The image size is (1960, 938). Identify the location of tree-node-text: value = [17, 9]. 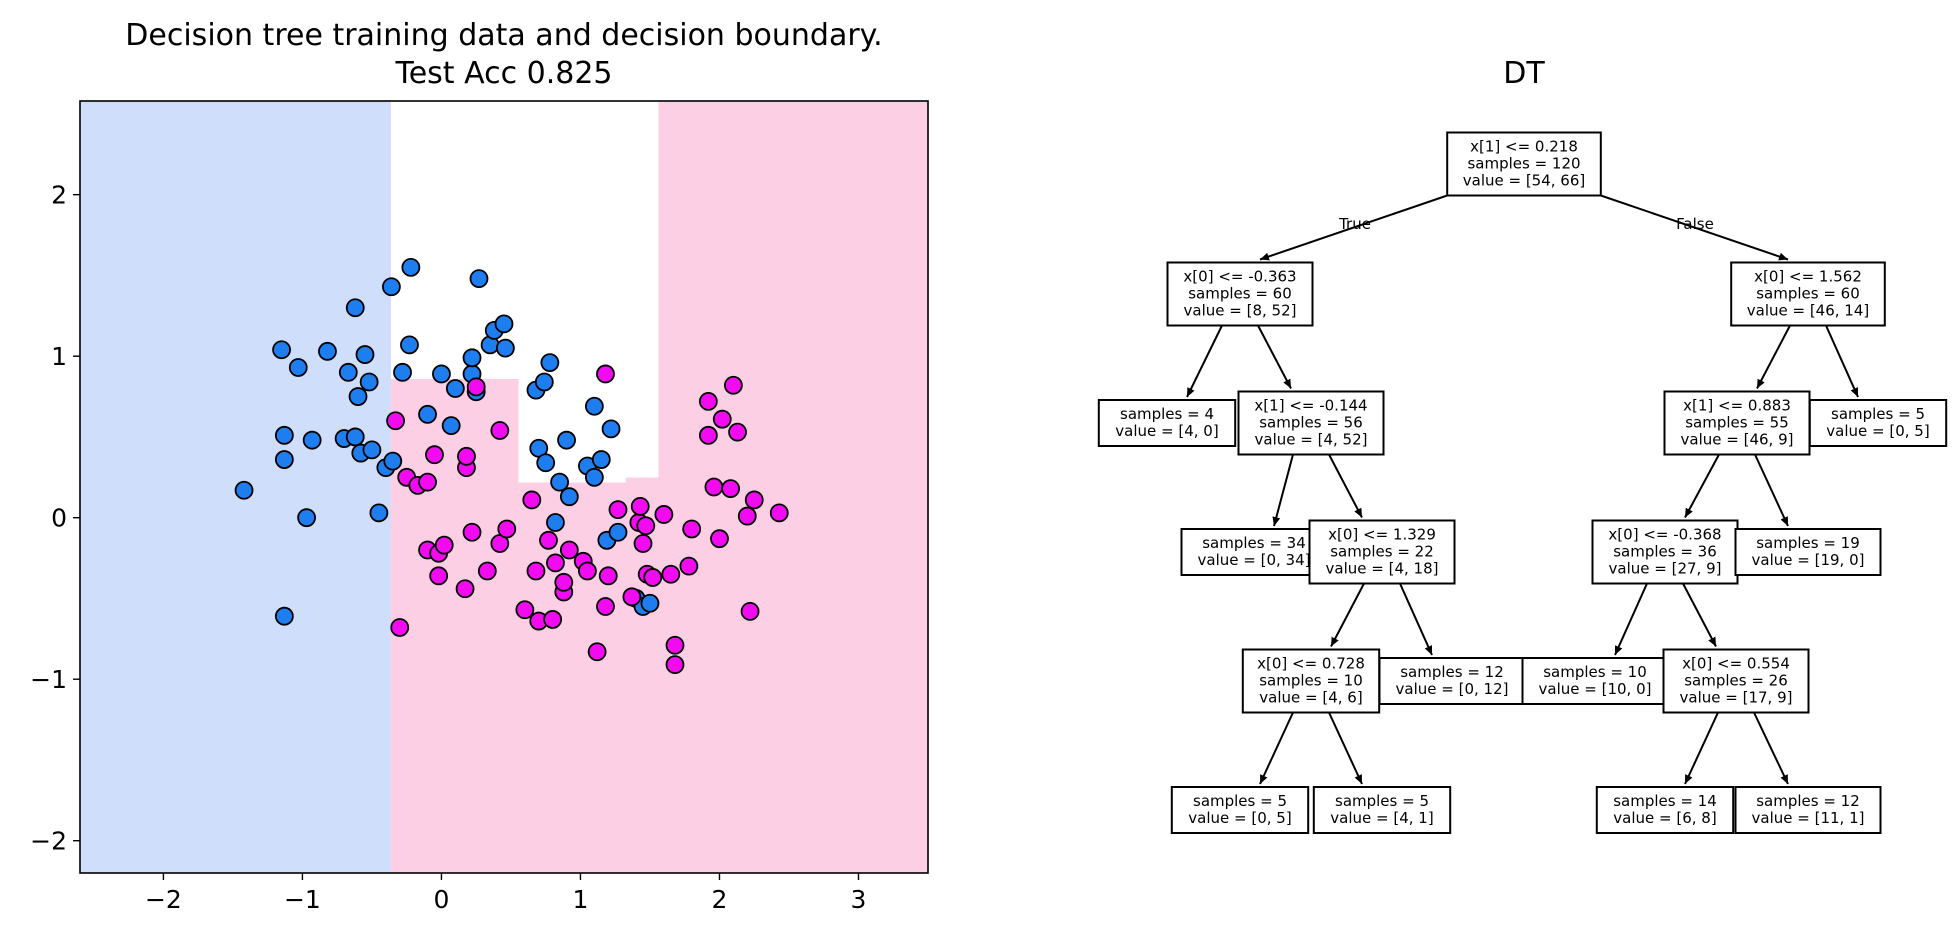
(1736, 698).